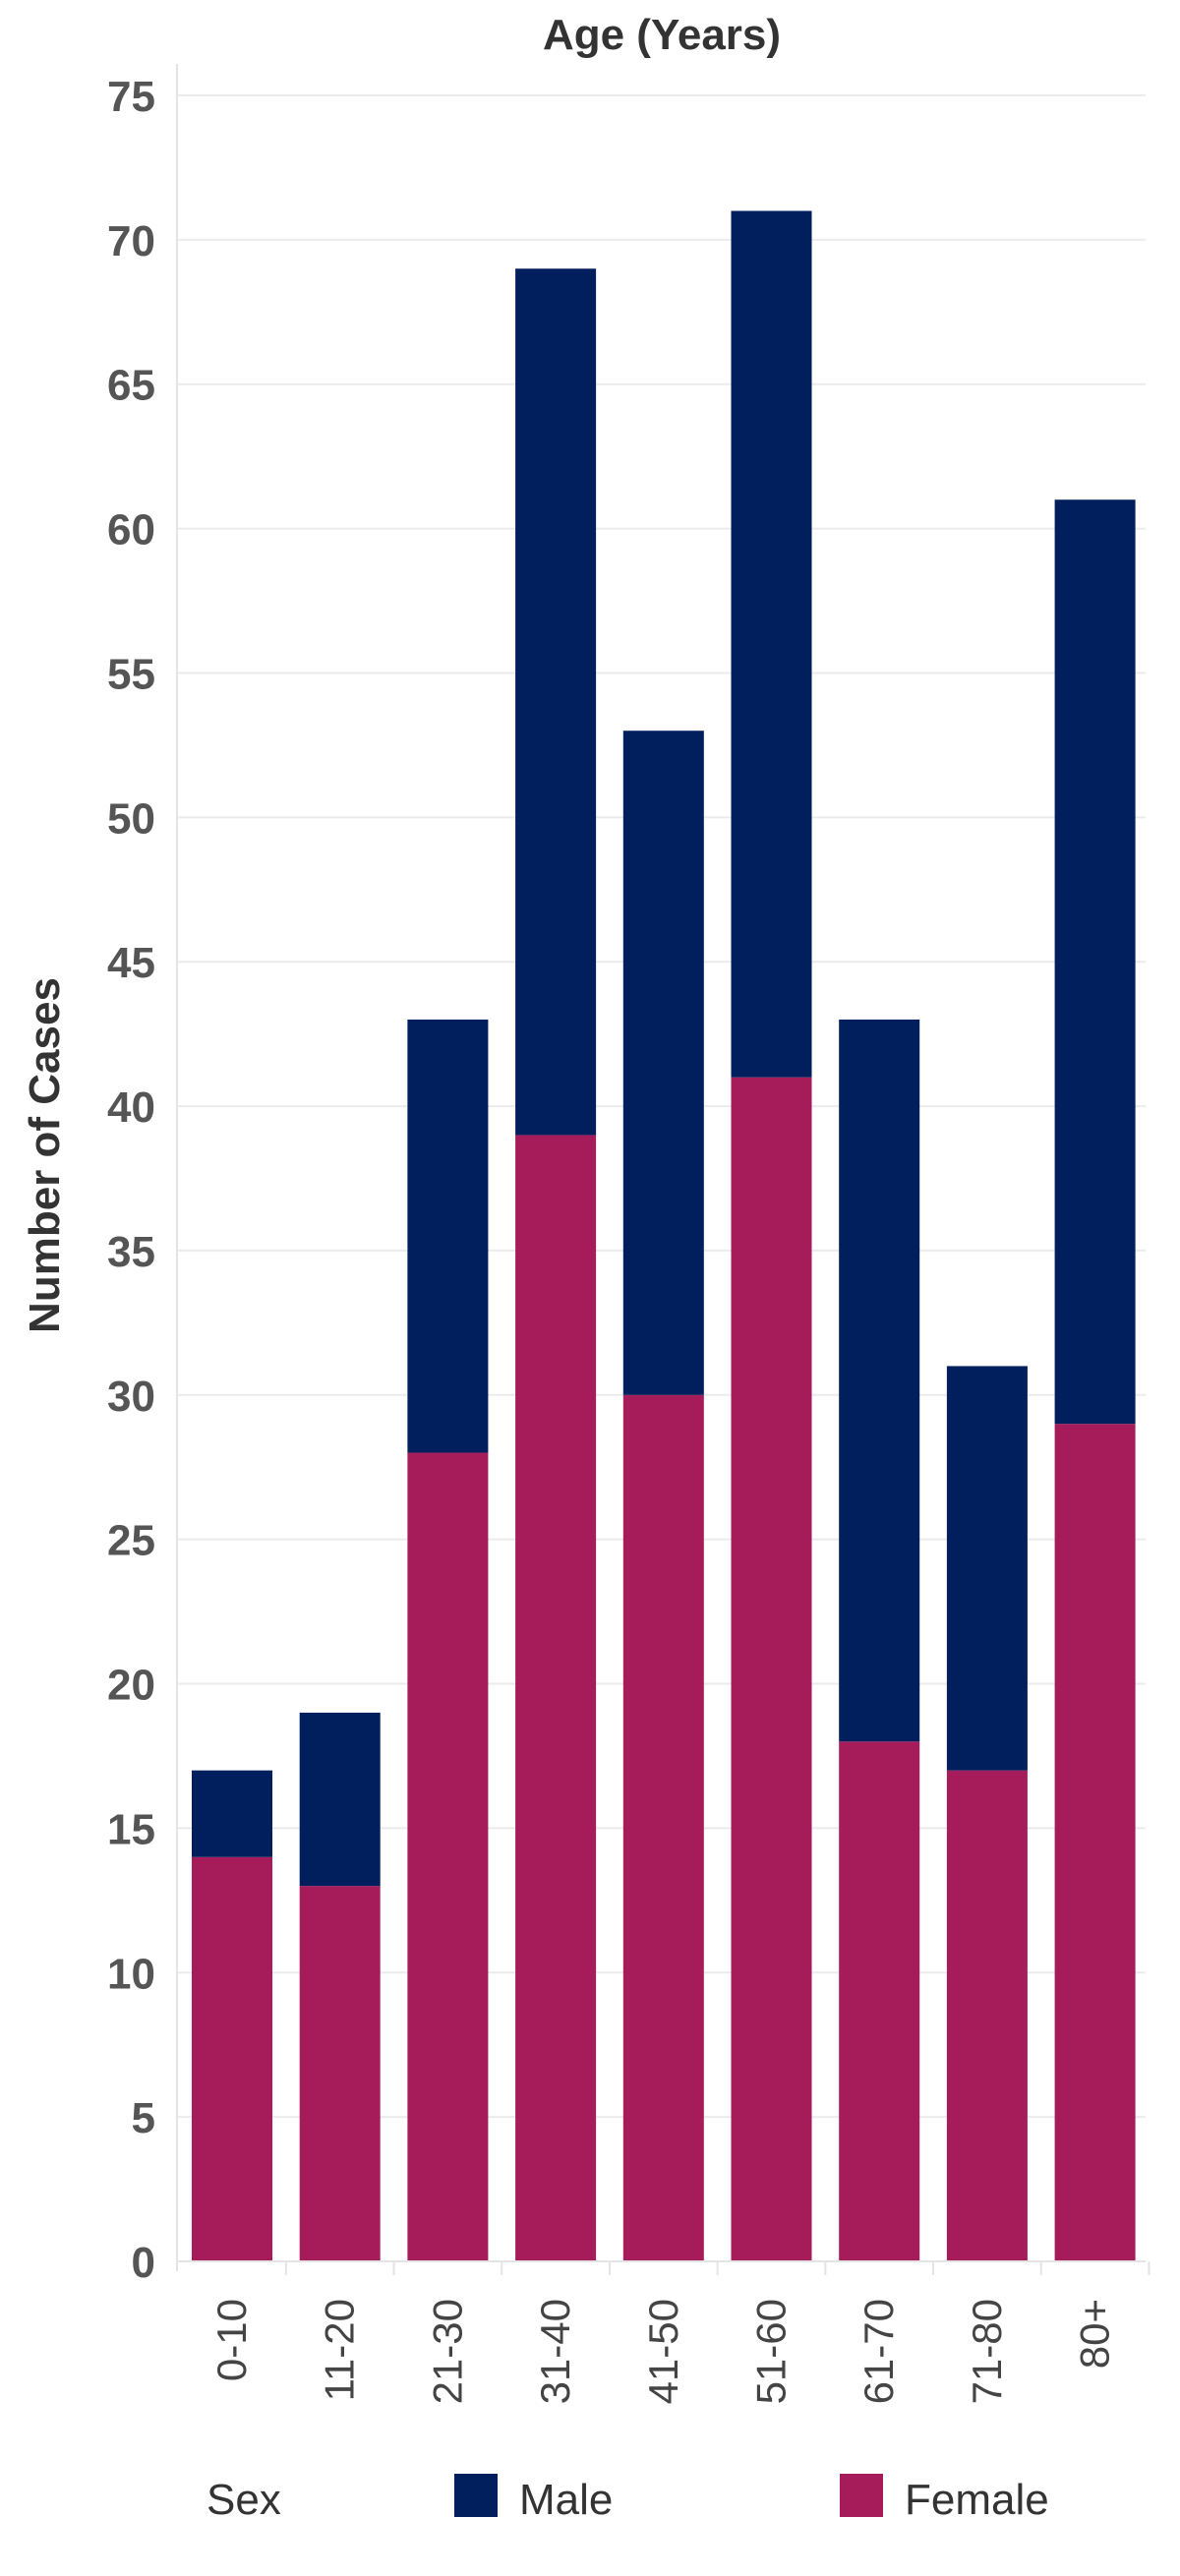  What do you see at coordinates (977, 2500) in the screenshot?
I see `legend-label-female: Female` at bounding box center [977, 2500].